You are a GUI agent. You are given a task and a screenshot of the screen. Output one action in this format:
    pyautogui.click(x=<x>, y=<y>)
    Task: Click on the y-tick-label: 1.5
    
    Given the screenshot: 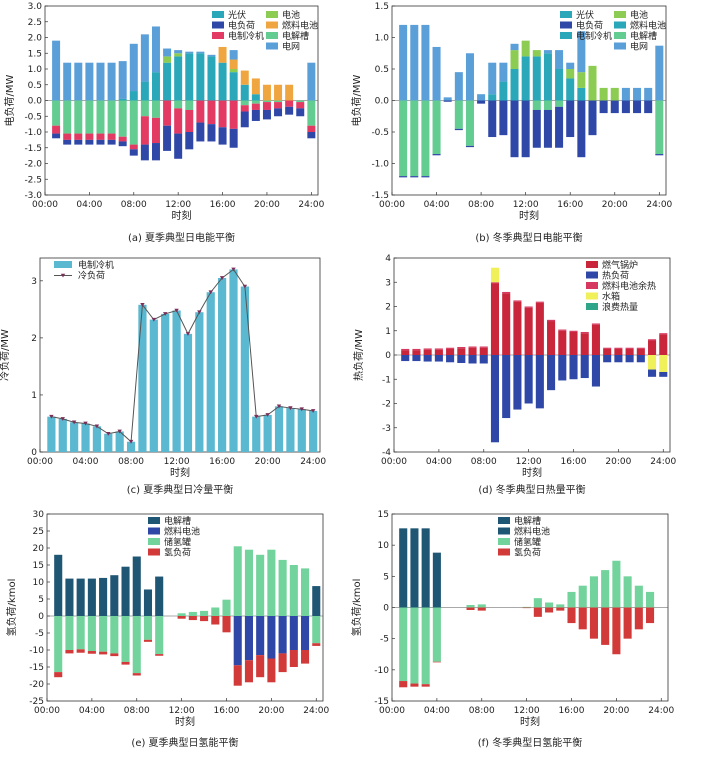 What is the action you would take?
    pyautogui.click(x=382, y=7)
    